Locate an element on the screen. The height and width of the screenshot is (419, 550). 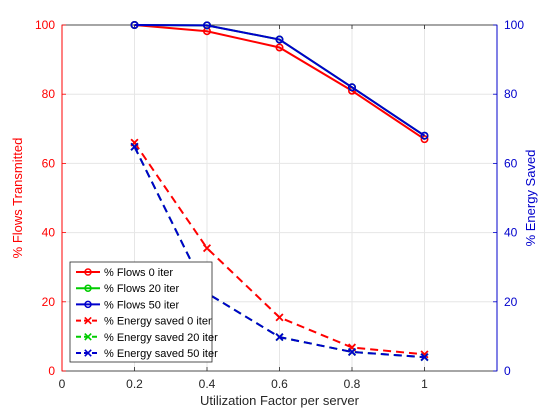
y-right-tick-label: 40 is located at coordinates (511, 233).